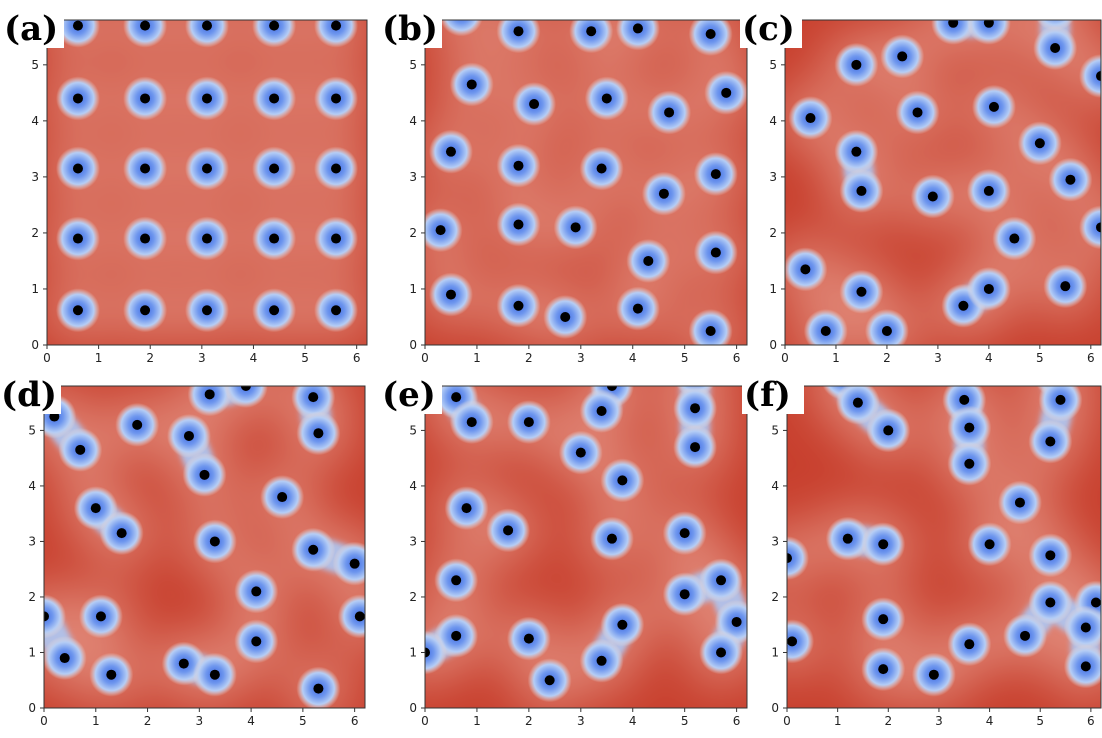  I want to click on panel-label: (a), so click(31, 29).